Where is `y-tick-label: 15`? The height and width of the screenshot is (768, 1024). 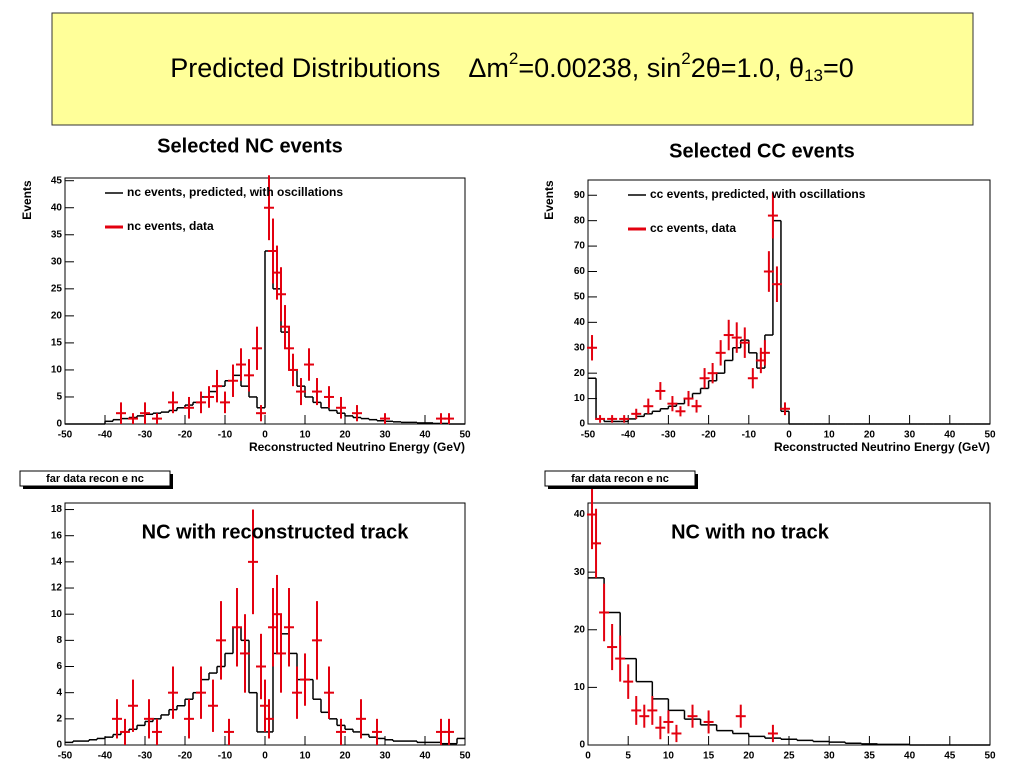 y-tick-label: 15 is located at coordinates (57, 343).